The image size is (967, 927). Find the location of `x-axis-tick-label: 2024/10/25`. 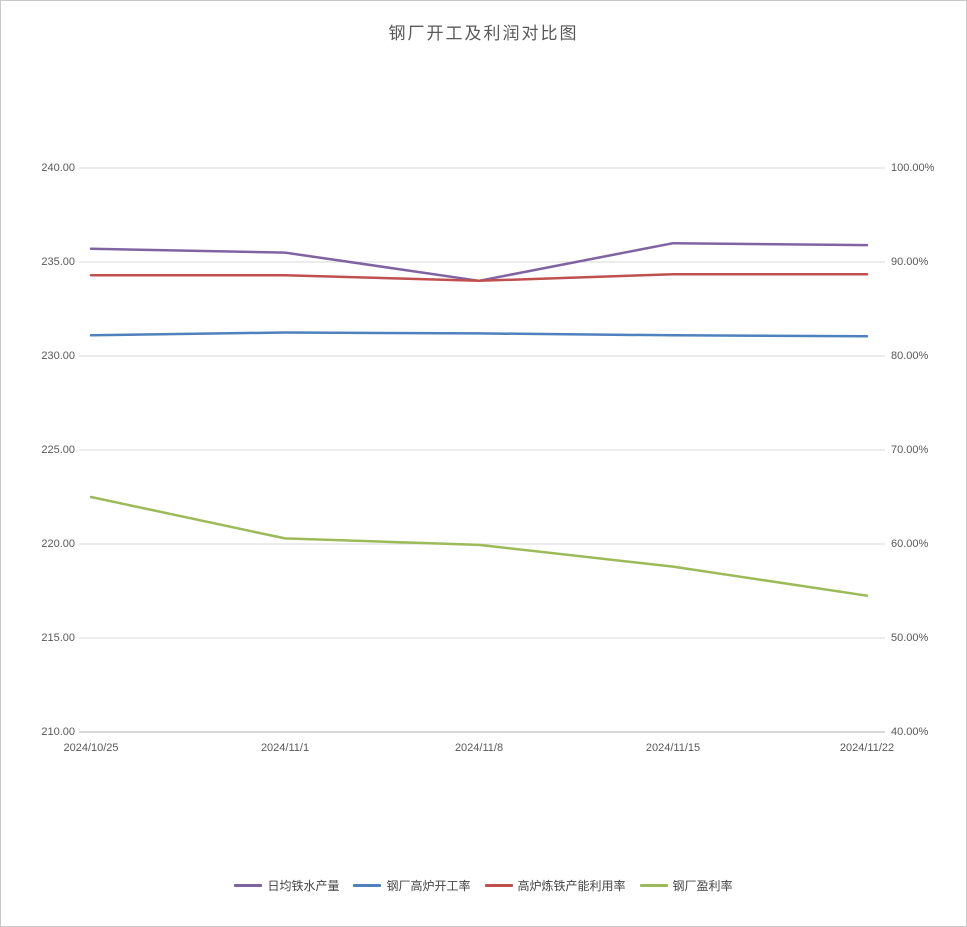

x-axis-tick-label: 2024/10/25 is located at coordinates (91, 748).